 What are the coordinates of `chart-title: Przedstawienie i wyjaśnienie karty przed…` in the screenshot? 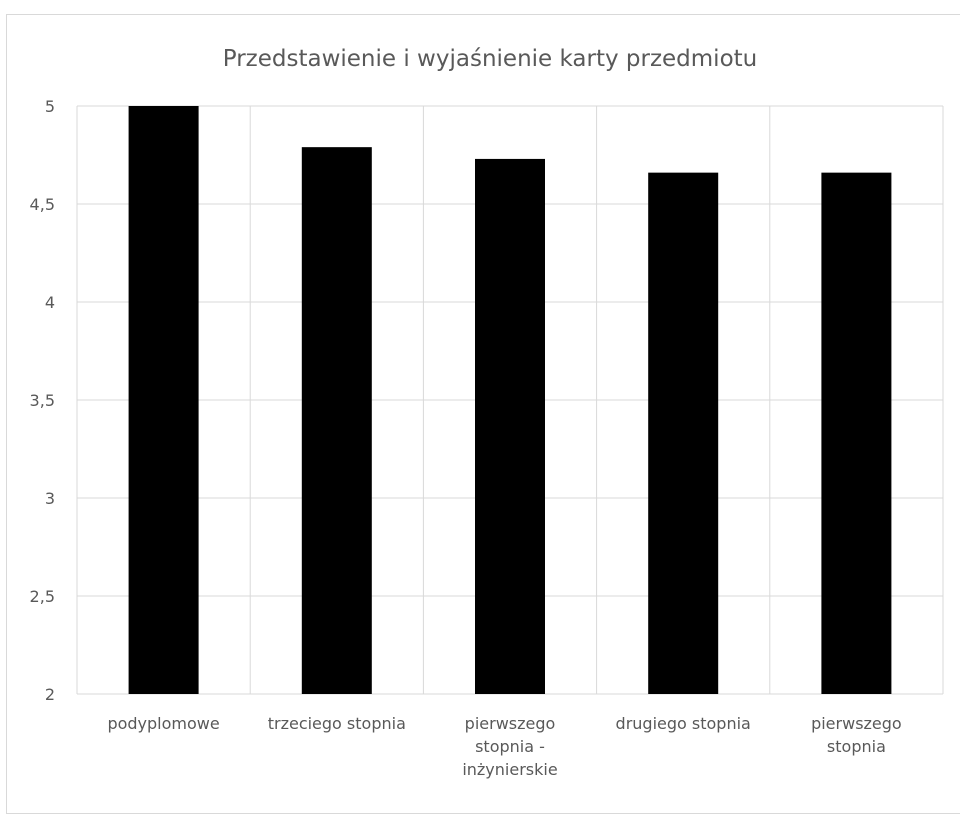 It's located at (490, 59).